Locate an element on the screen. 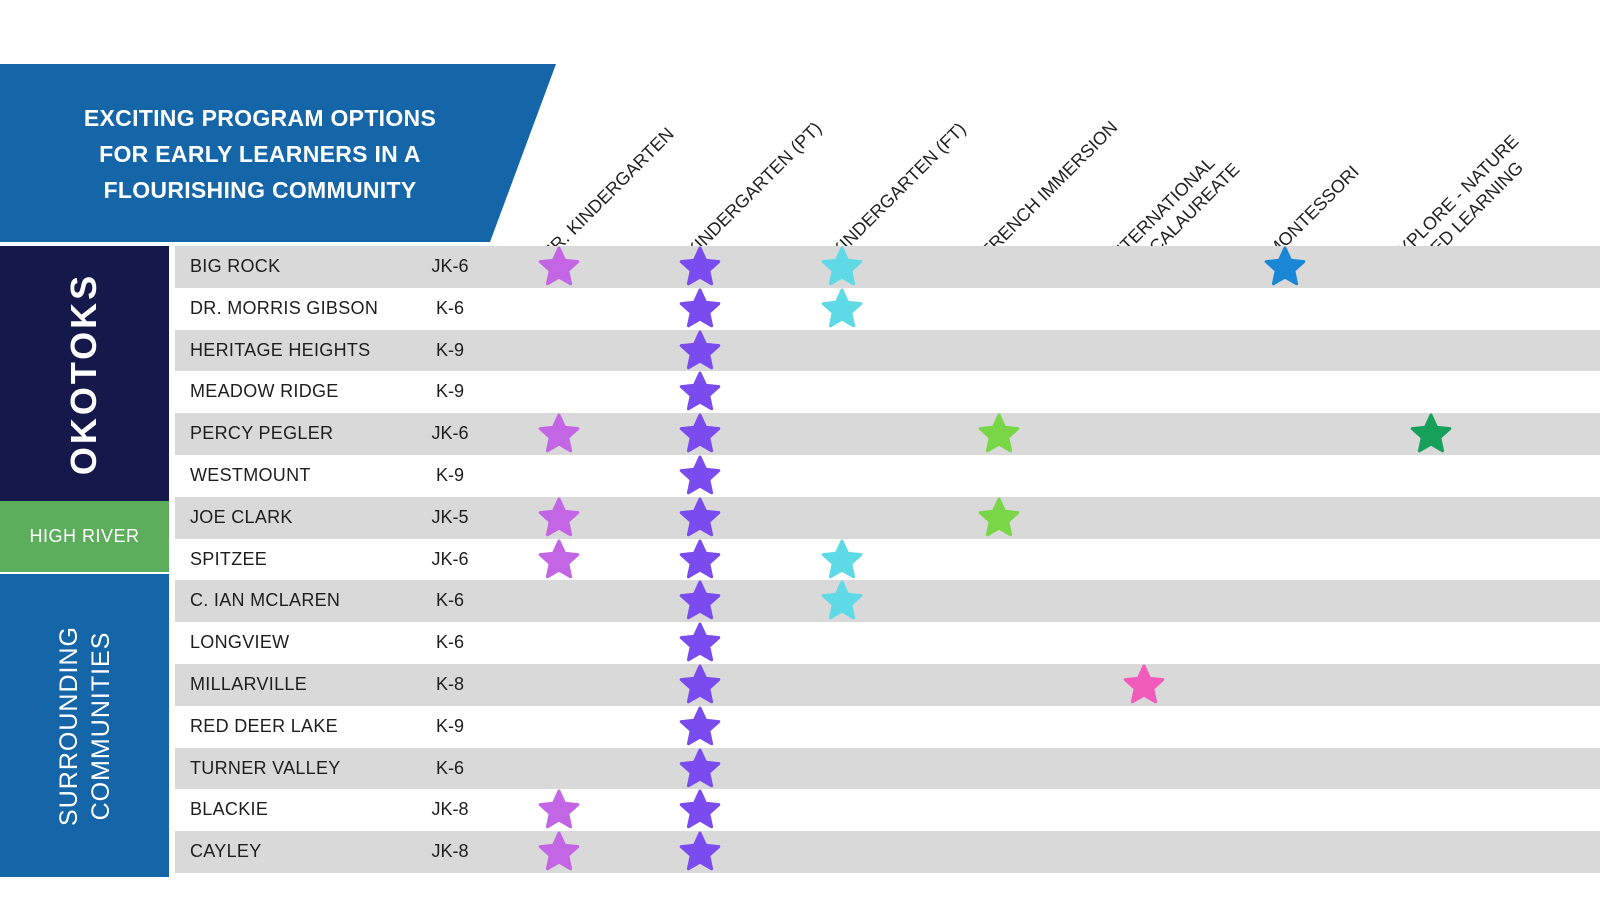  region-okotoks: OKOTOKS is located at coordinates (84, 373).